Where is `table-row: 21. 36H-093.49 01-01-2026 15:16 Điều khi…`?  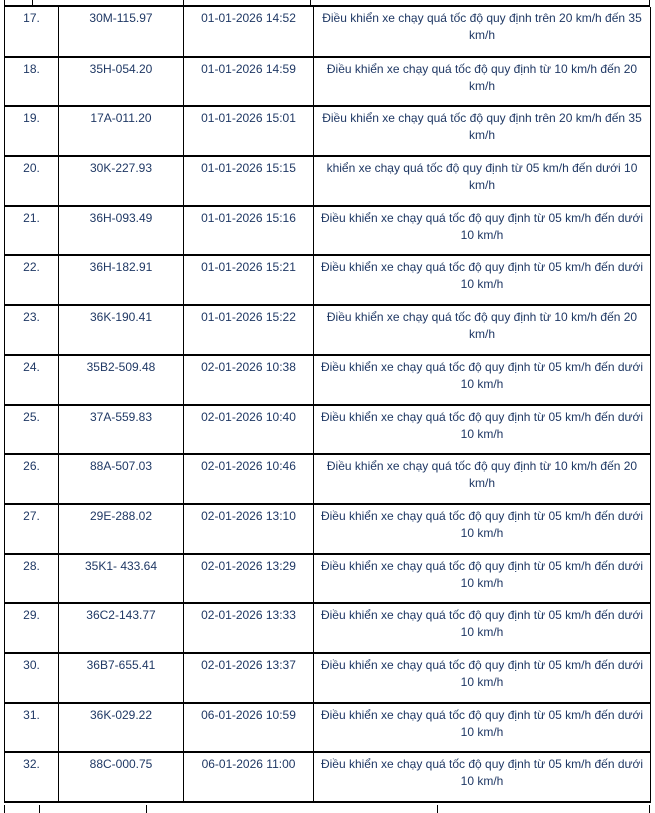
table-row: 21. 36H-093.49 01-01-2026 15:16 Điều khi… is located at coordinates (327, 231).